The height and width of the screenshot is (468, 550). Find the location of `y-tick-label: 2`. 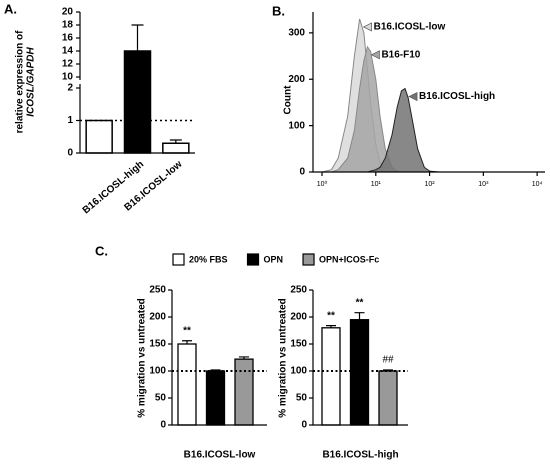

y-tick-label: 2 is located at coordinates (70, 88).